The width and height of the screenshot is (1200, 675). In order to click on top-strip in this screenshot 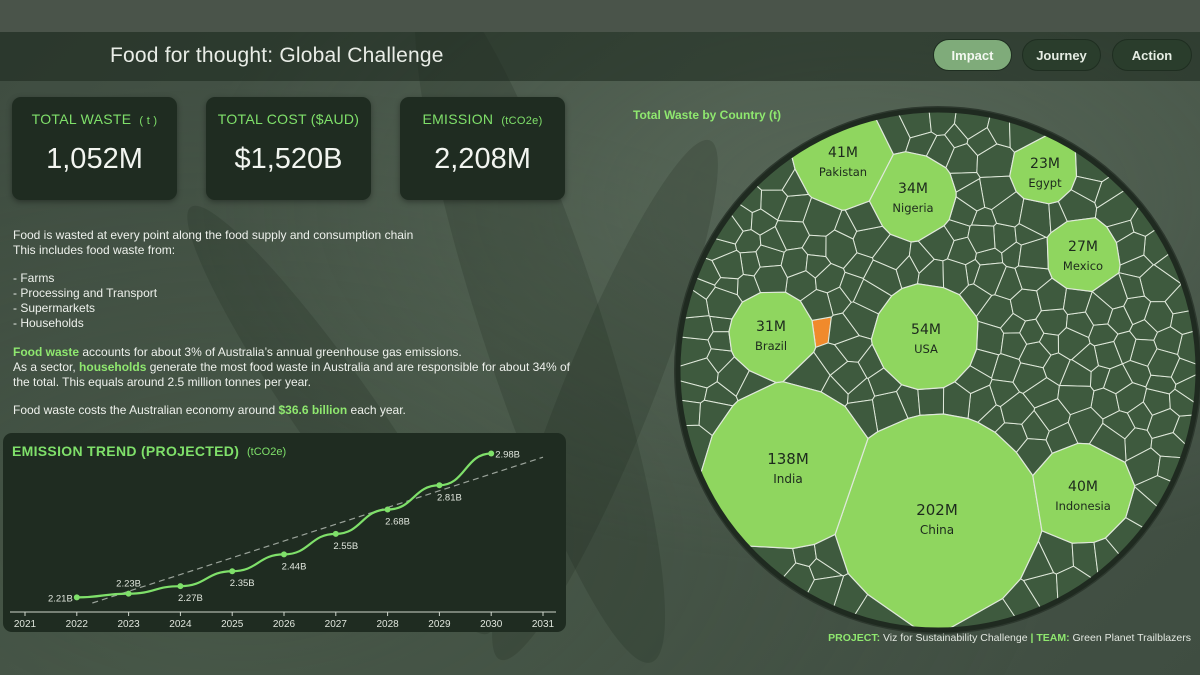, I will do `click(600, 16)`.